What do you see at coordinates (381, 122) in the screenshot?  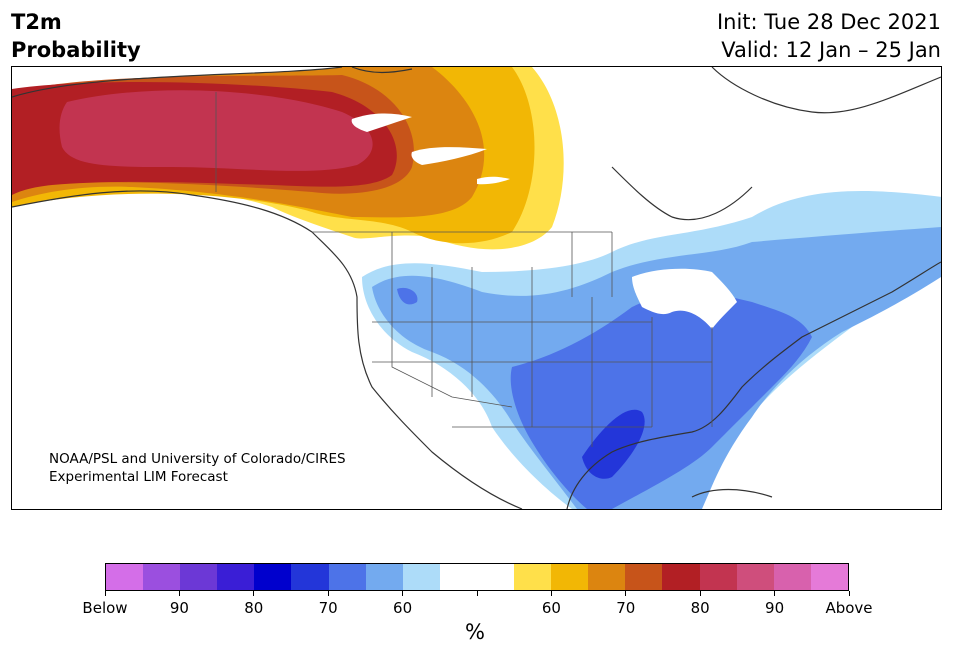 I see `great-bear-lake` at bounding box center [381, 122].